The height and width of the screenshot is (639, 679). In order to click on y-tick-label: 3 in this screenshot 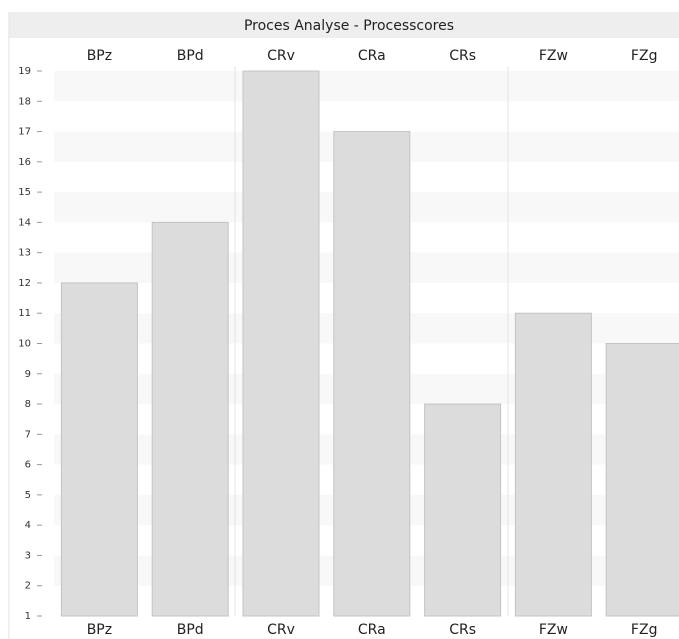, I will do `click(28, 555)`.